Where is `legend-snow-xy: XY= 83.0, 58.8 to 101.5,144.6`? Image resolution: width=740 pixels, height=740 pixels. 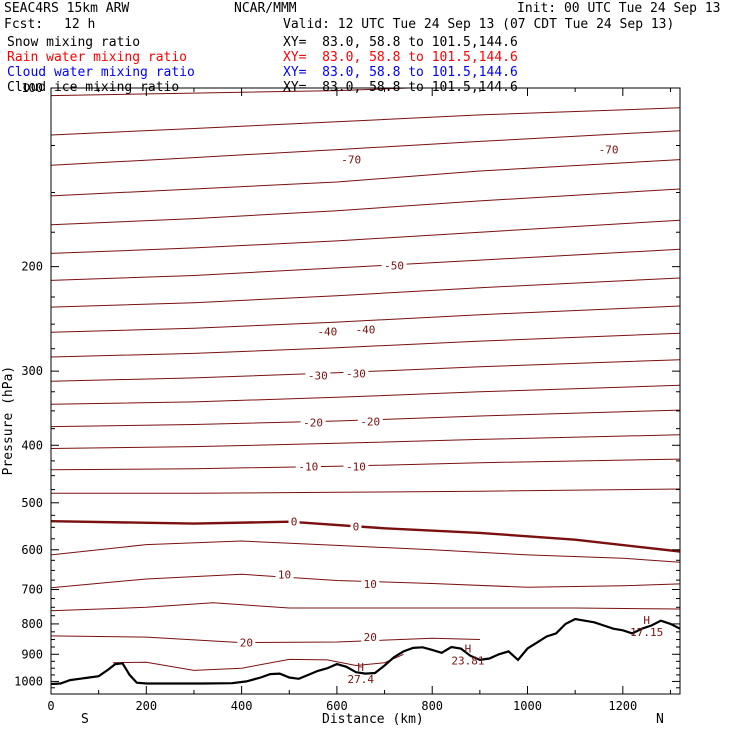
legend-snow-xy: XY= 83.0, 58.8 to 101.5,144.6 is located at coordinates (400, 42).